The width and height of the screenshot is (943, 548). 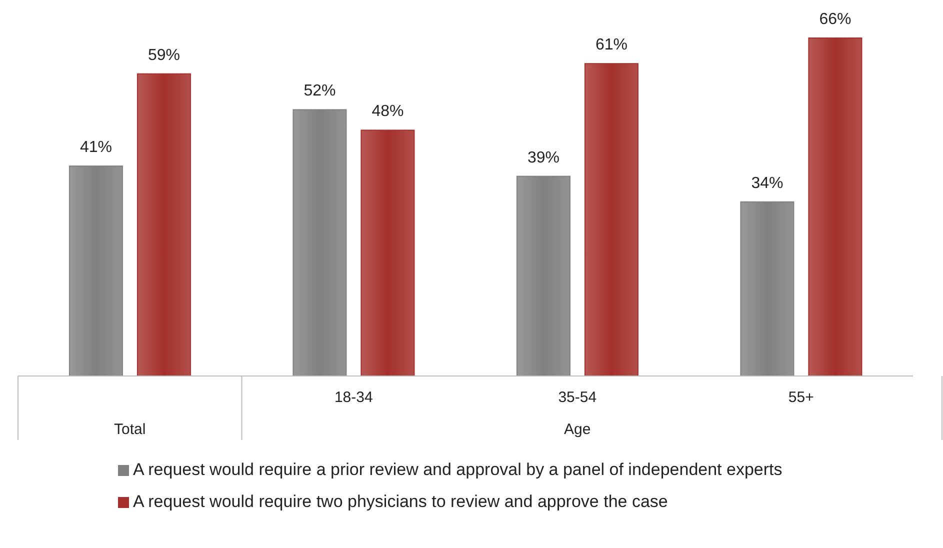 I want to click on legend-label: A request would require two physicians to review and approve the case, so click(x=400, y=502).